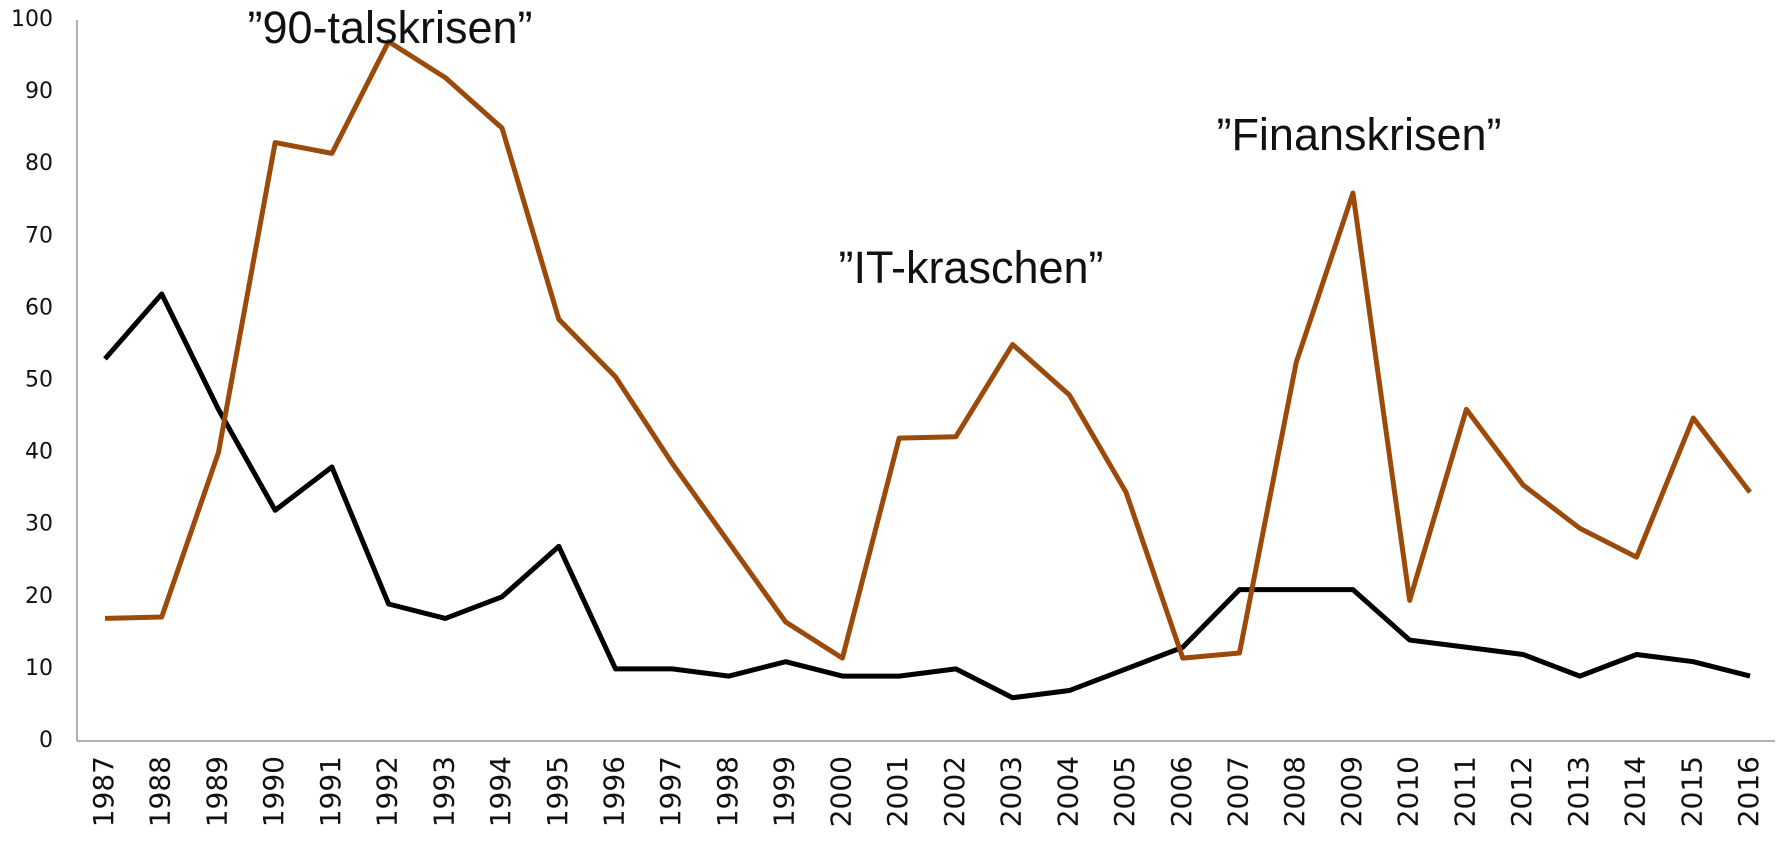  Describe the element at coordinates (39, 524) in the screenshot. I see `y-tick-label: 30` at that location.